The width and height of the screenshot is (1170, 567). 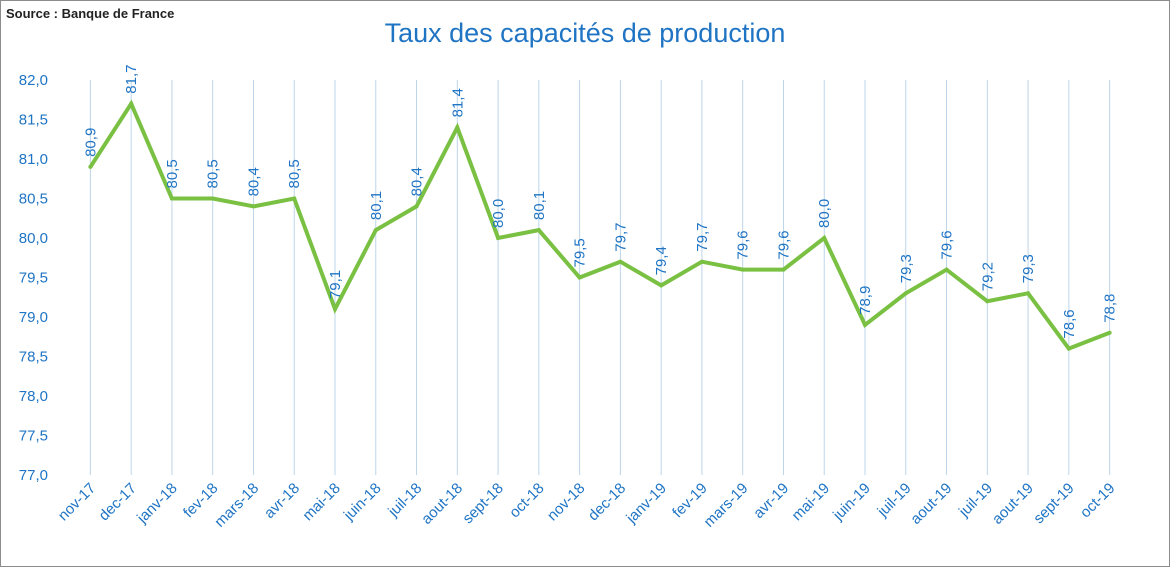 I want to click on source-note: Source : Banque de France, so click(x=90, y=13).